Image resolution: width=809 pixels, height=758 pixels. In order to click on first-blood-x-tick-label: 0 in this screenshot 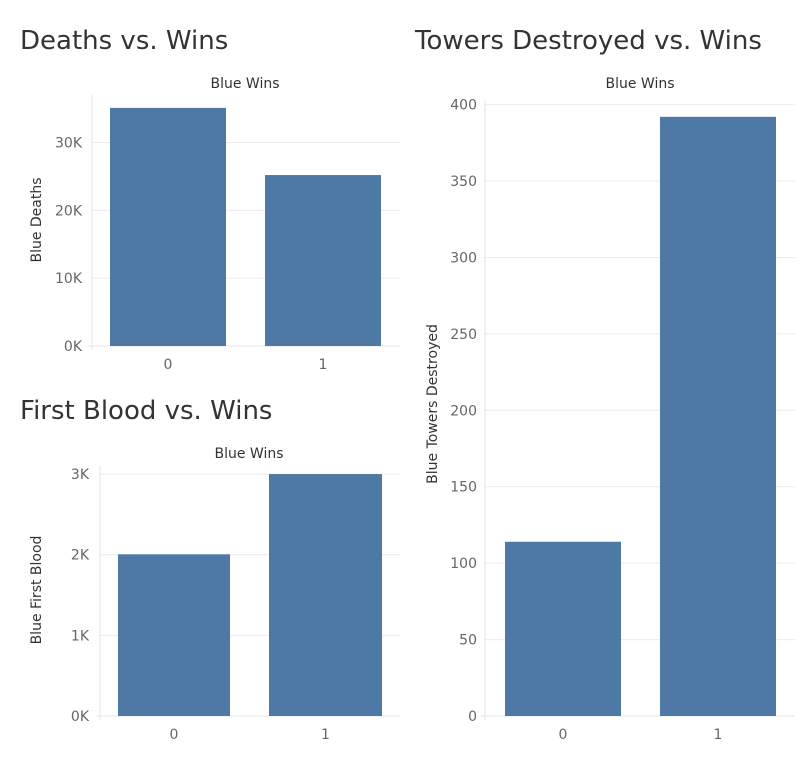, I will do `click(174, 735)`.